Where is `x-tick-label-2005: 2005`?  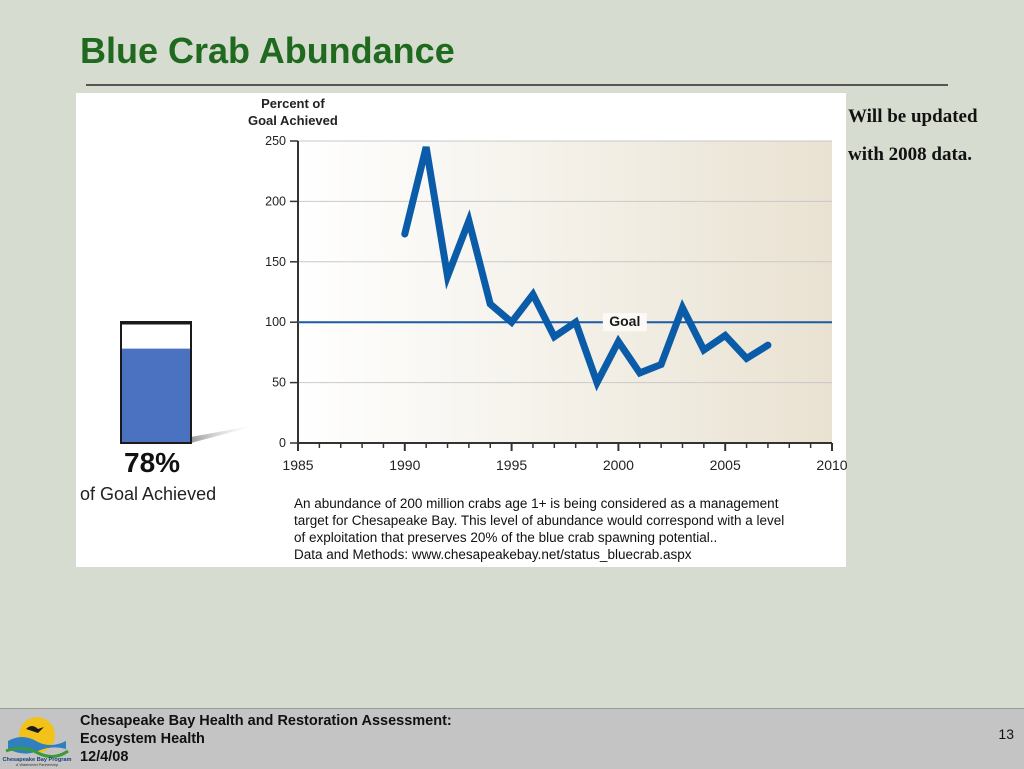
x-tick-label-2005: 2005 is located at coordinates (725, 465).